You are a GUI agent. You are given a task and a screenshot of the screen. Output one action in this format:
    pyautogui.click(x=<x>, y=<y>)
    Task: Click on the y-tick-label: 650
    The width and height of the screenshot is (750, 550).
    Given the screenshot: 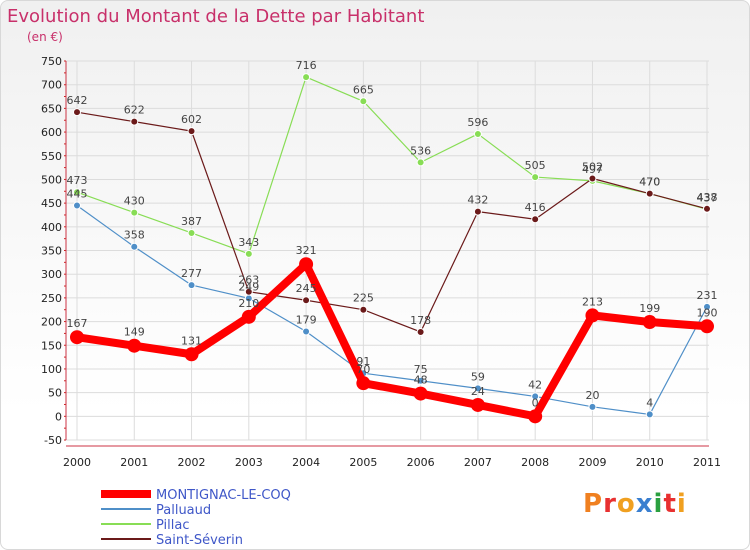 What is the action you would take?
    pyautogui.click(x=51, y=108)
    